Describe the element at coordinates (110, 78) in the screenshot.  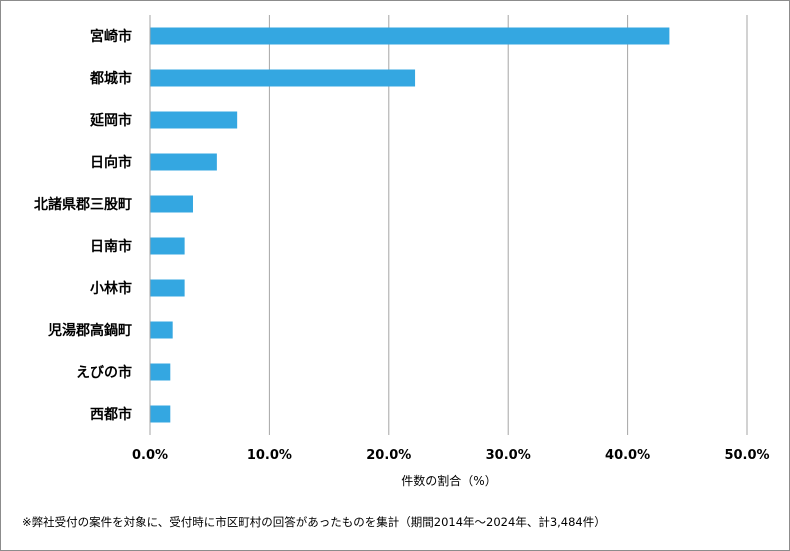
I see `category-label: 都城市` at that location.